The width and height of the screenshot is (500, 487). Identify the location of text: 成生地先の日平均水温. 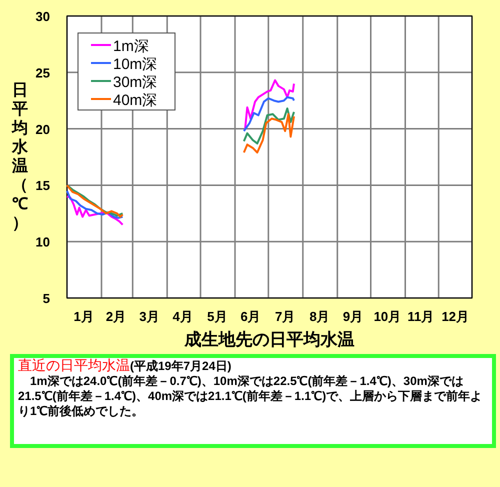
(269, 339).